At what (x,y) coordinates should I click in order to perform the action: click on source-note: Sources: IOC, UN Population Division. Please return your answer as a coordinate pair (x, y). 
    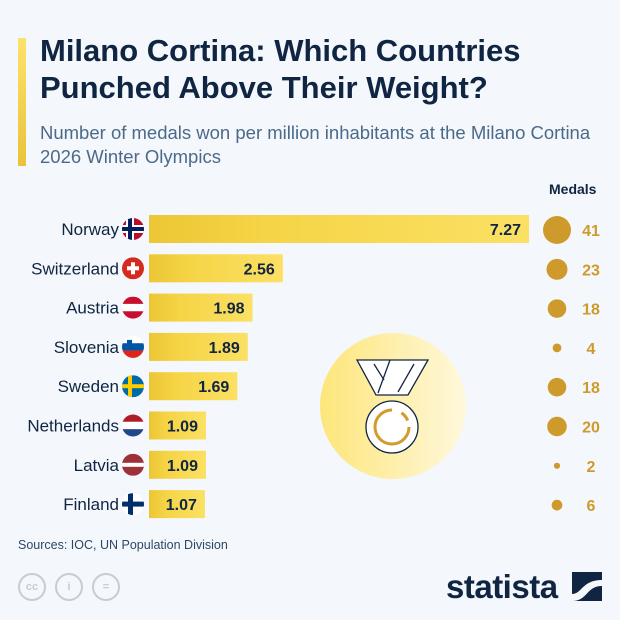
    Looking at the image, I should click on (123, 545).